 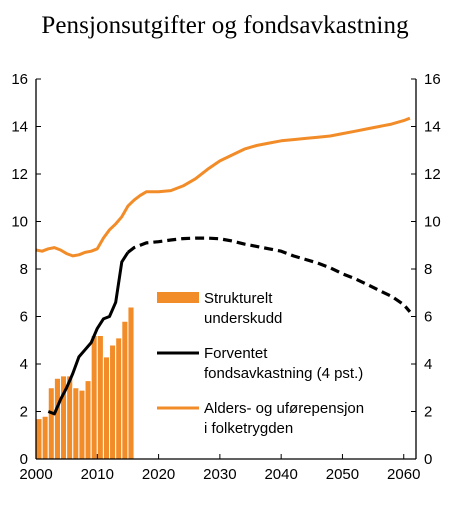 What do you see at coordinates (283, 373) in the screenshot?
I see `legend-label-fund-return: fondsavkastning (4 pst.)` at bounding box center [283, 373].